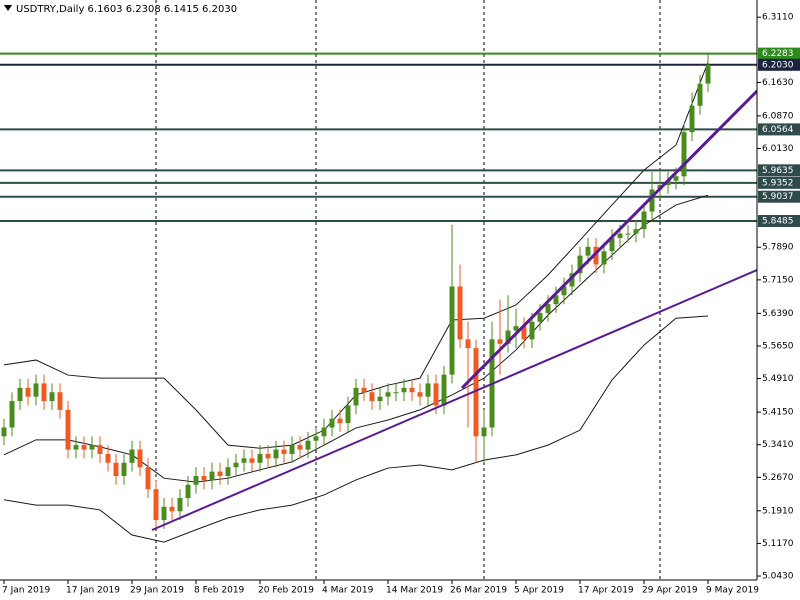  Describe the element at coordinates (778, 445) in the screenshot. I see `y-tick-label: 5.3410` at that location.